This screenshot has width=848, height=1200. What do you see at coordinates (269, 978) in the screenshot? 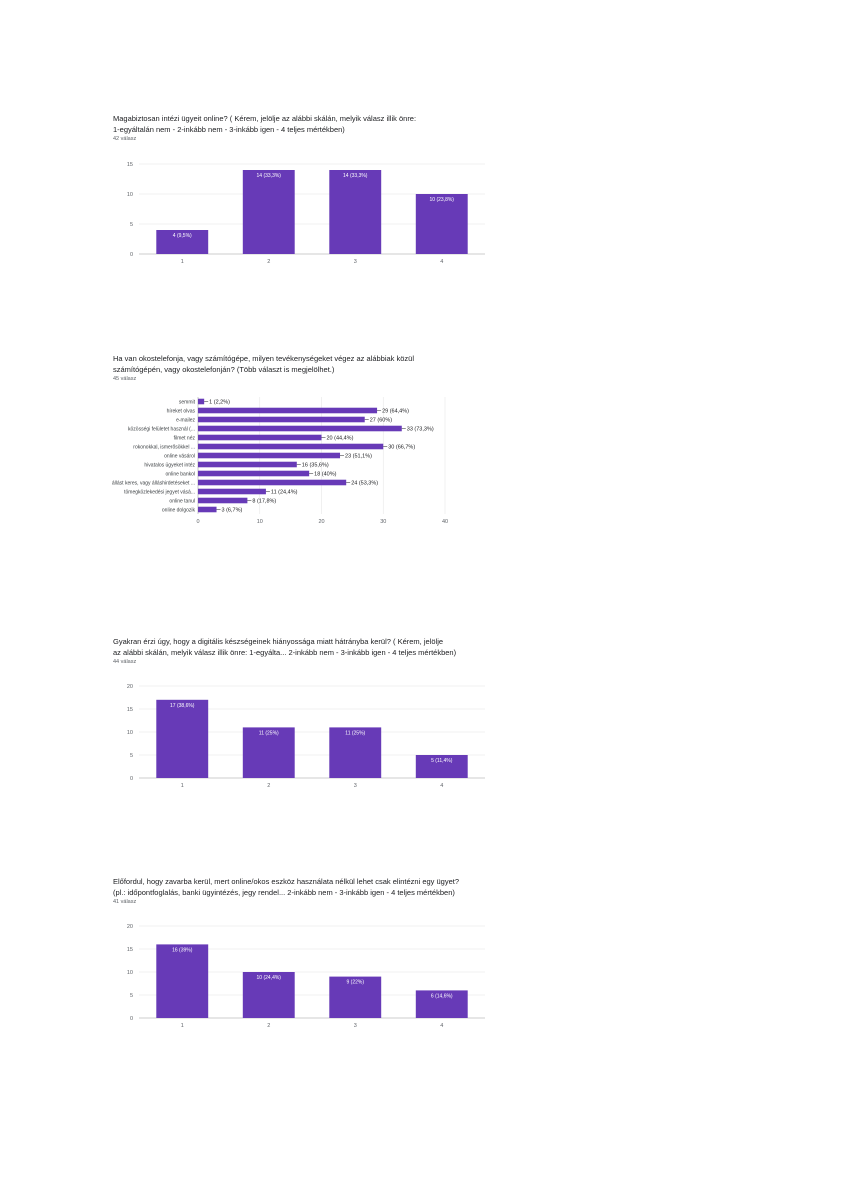
I see `data-label: 10 (24,4%)` at bounding box center [269, 978].